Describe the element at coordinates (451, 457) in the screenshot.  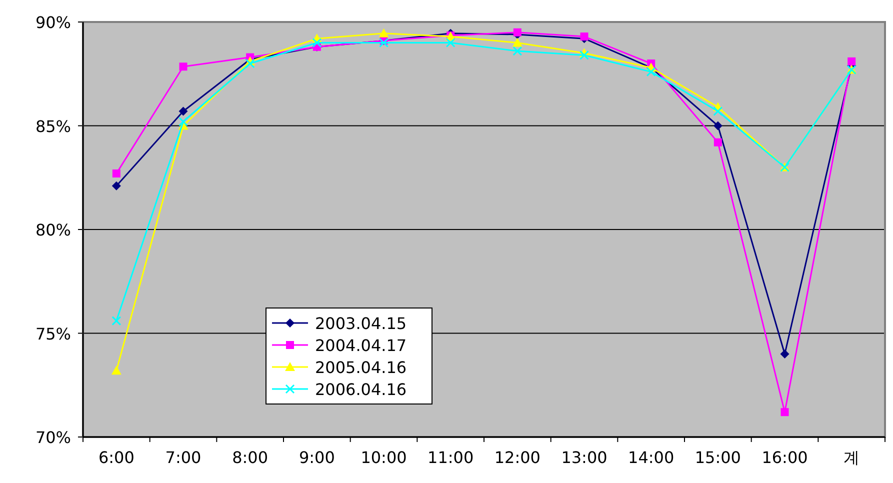
I see `x-tick-label: 11:00` at that location.